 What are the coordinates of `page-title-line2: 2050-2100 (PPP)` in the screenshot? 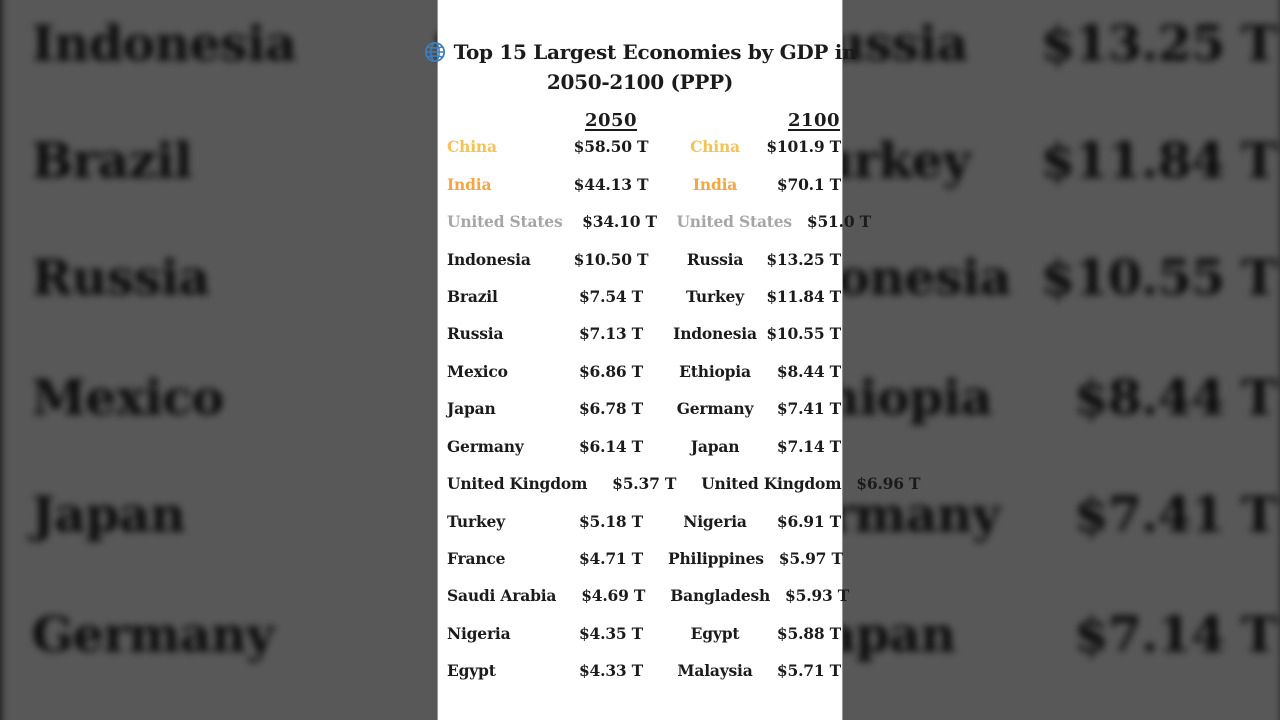 It's located at (640, 82).